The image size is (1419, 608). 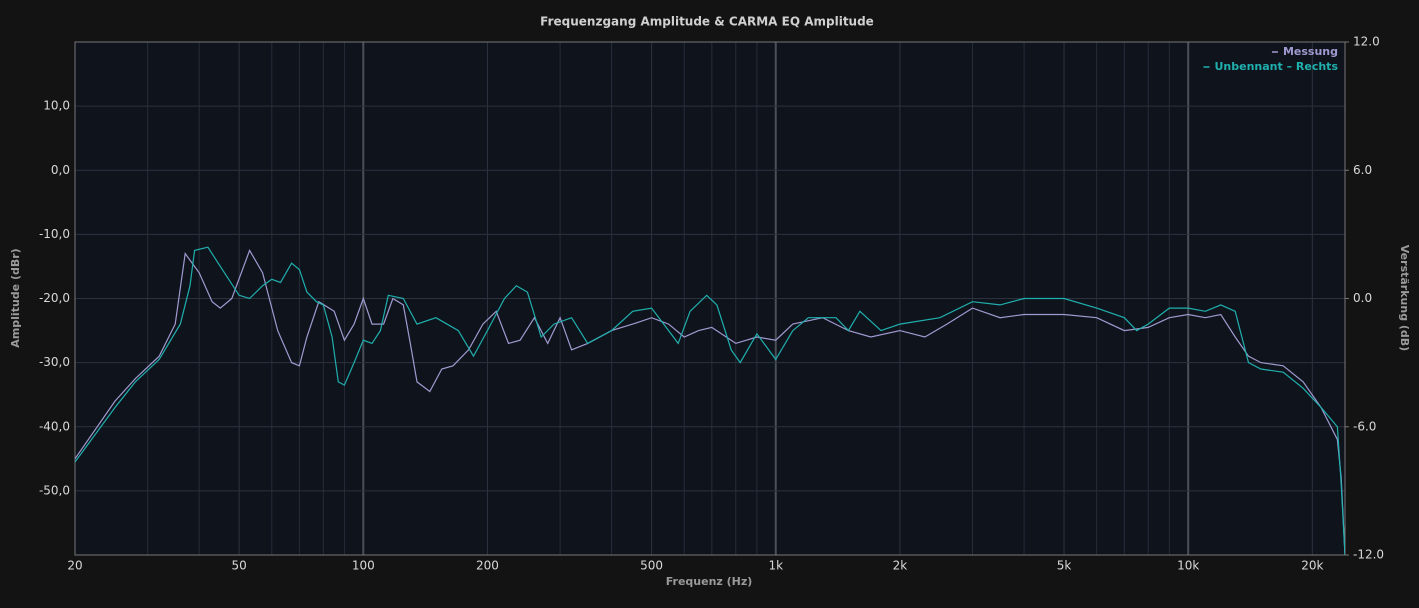 What do you see at coordinates (775, 566) in the screenshot?
I see `x-tick-label: 1k` at bounding box center [775, 566].